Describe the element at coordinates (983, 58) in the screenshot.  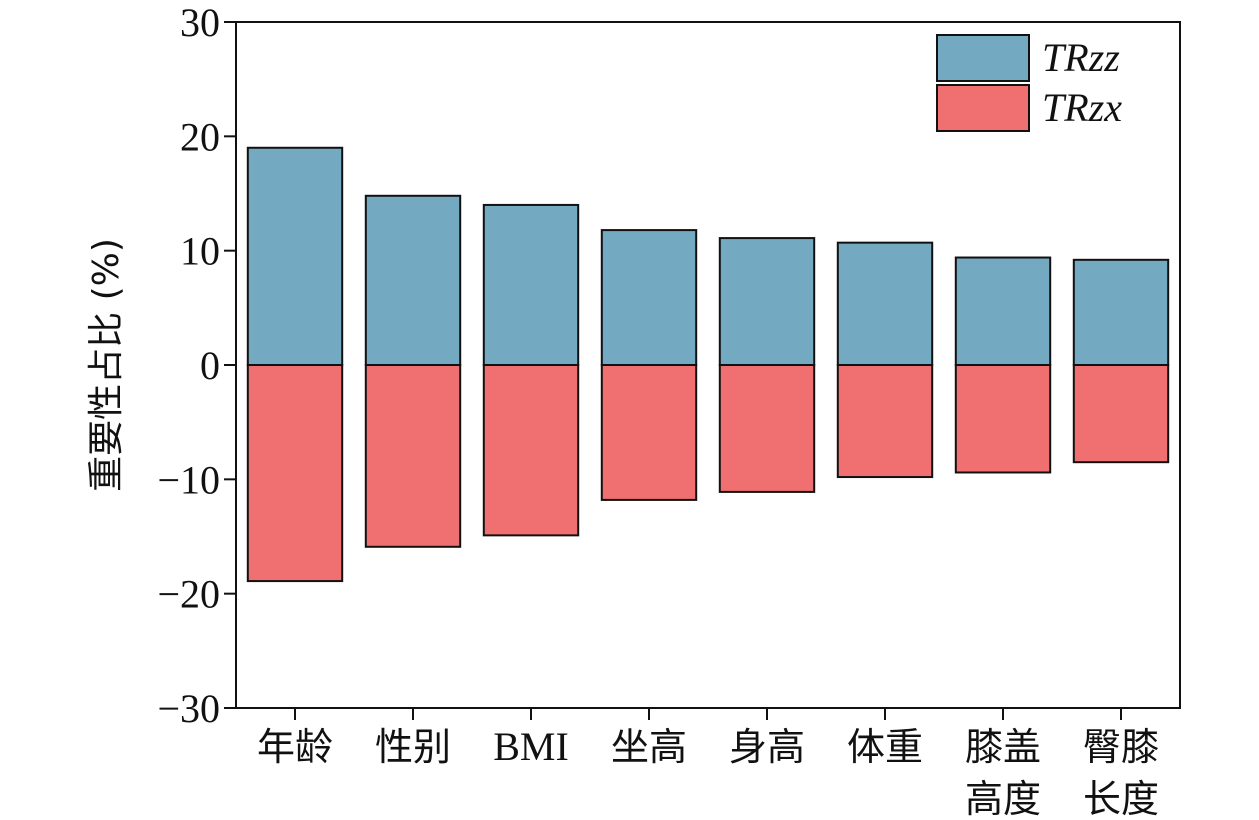
I see `legend-swatch-trzz` at that location.